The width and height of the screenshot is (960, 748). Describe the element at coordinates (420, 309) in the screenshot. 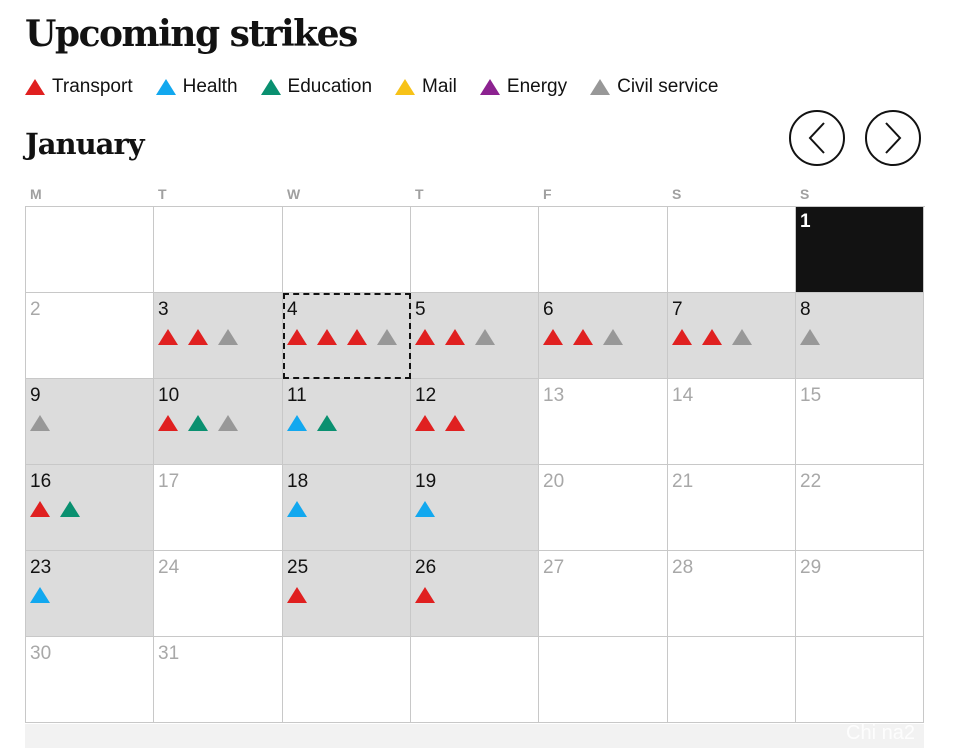

I see `day-number: 5` at that location.